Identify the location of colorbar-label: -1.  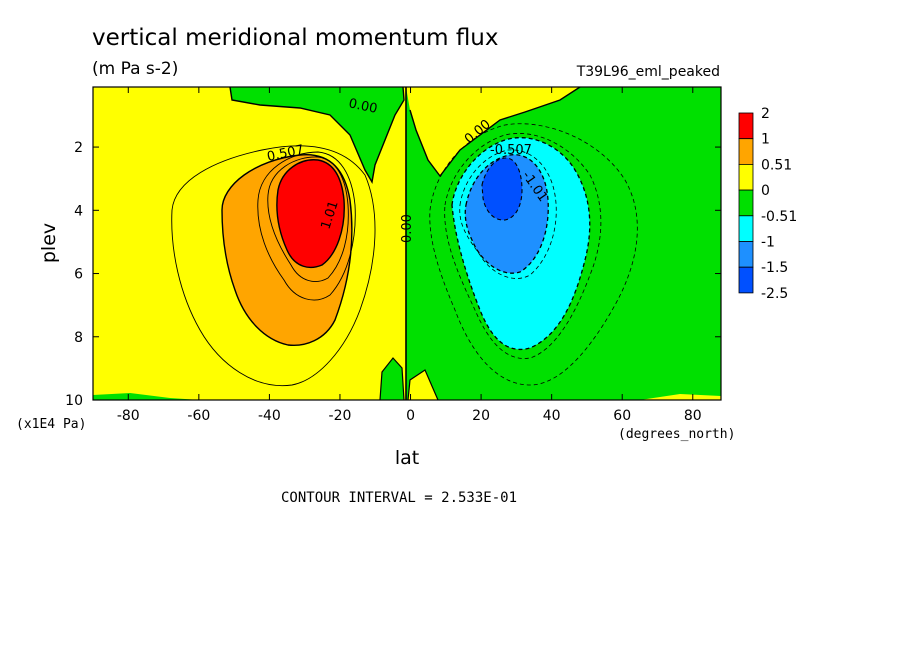
(768, 243).